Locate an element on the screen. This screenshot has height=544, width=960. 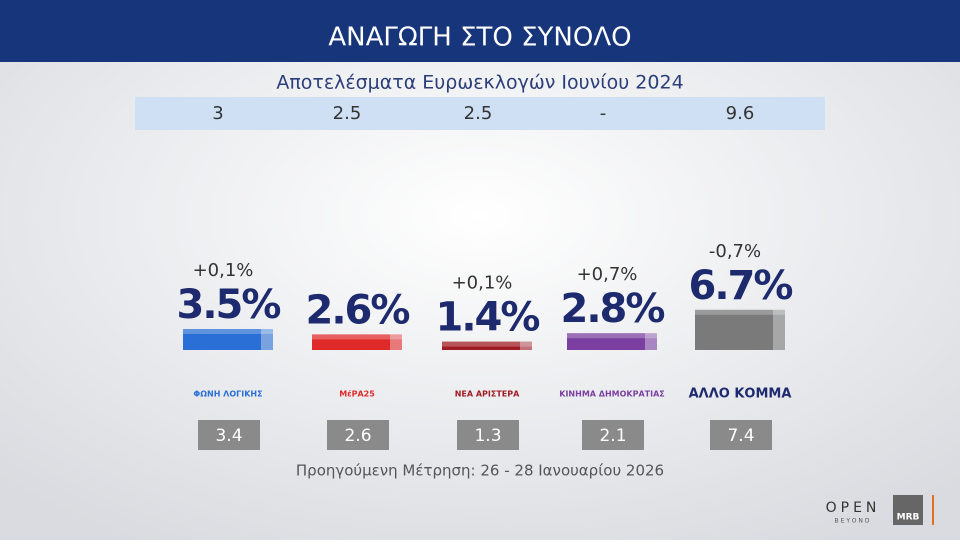
value-label: 2.6% is located at coordinates (358, 310).